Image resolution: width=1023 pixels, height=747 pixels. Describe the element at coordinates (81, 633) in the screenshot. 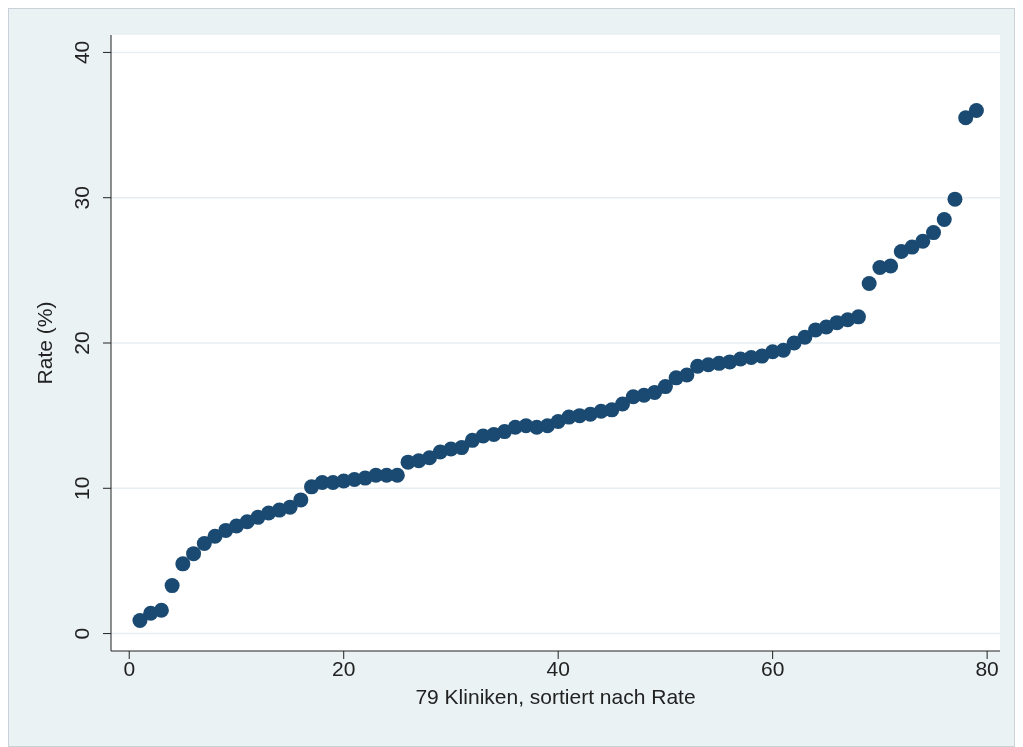

I see `y-tick-label: 0` at that location.